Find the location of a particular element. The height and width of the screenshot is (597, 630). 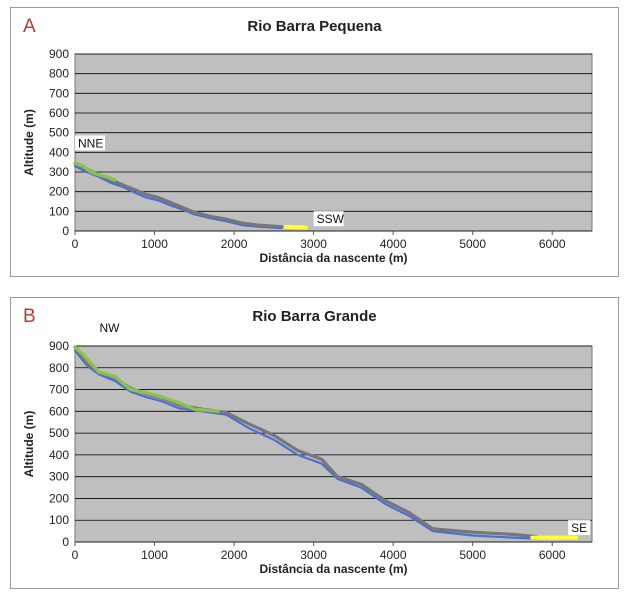

chart-title: Rio Barra Grande is located at coordinates (314, 316).